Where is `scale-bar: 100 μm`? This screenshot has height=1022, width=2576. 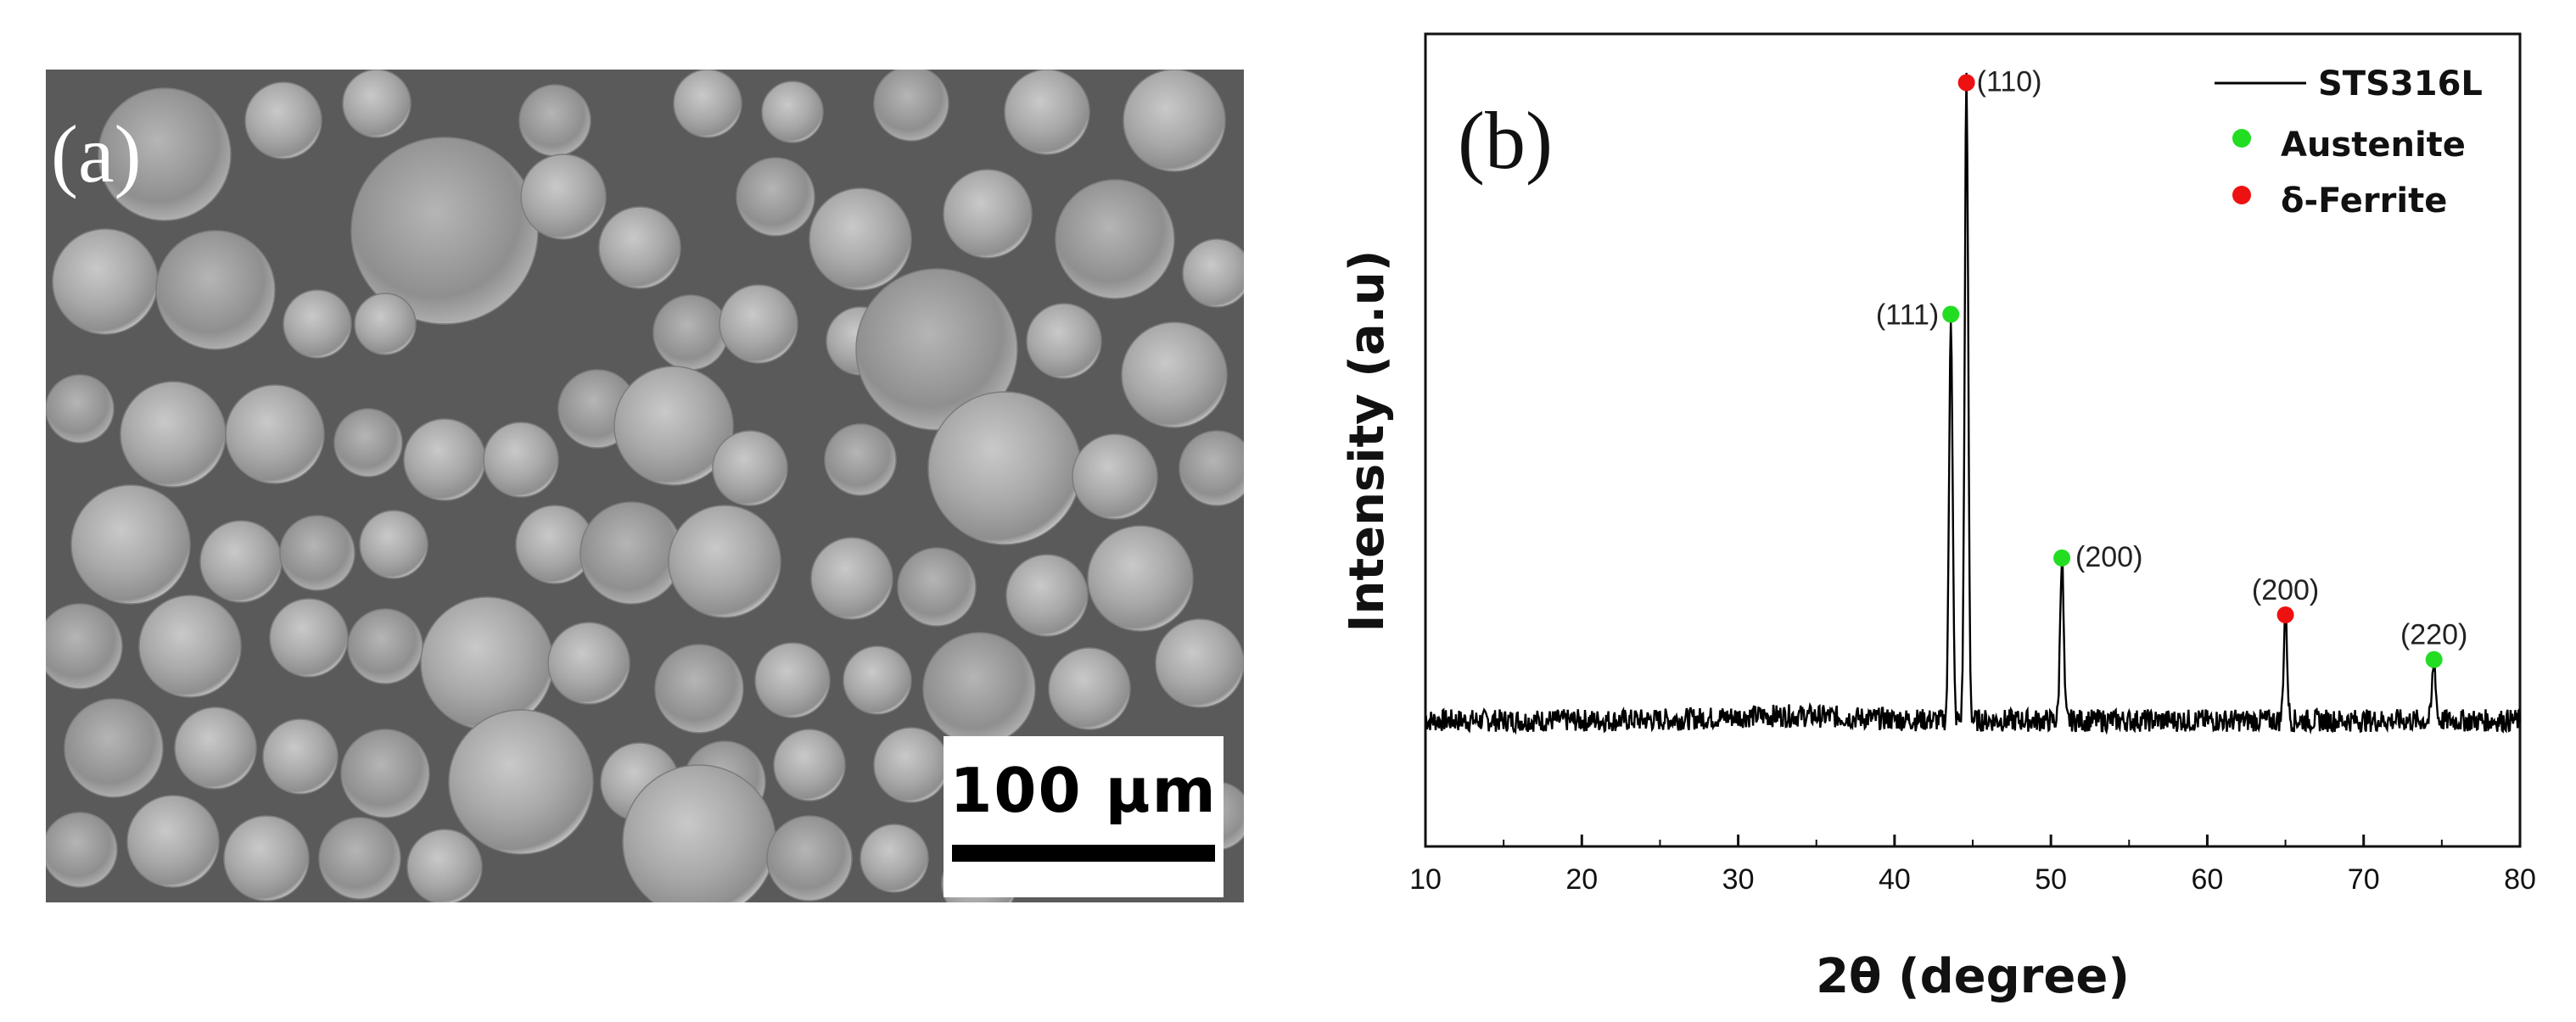 scale-bar: 100 μm is located at coordinates (1084, 816).